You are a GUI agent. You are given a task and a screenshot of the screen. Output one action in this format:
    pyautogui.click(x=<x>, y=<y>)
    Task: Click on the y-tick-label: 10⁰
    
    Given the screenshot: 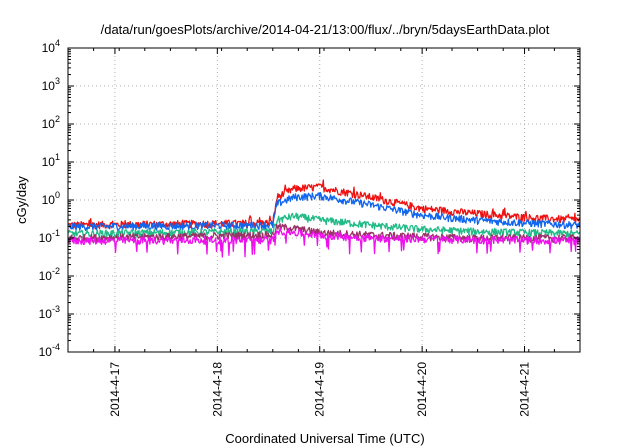 What is the action you would take?
    pyautogui.click(x=51, y=198)
    